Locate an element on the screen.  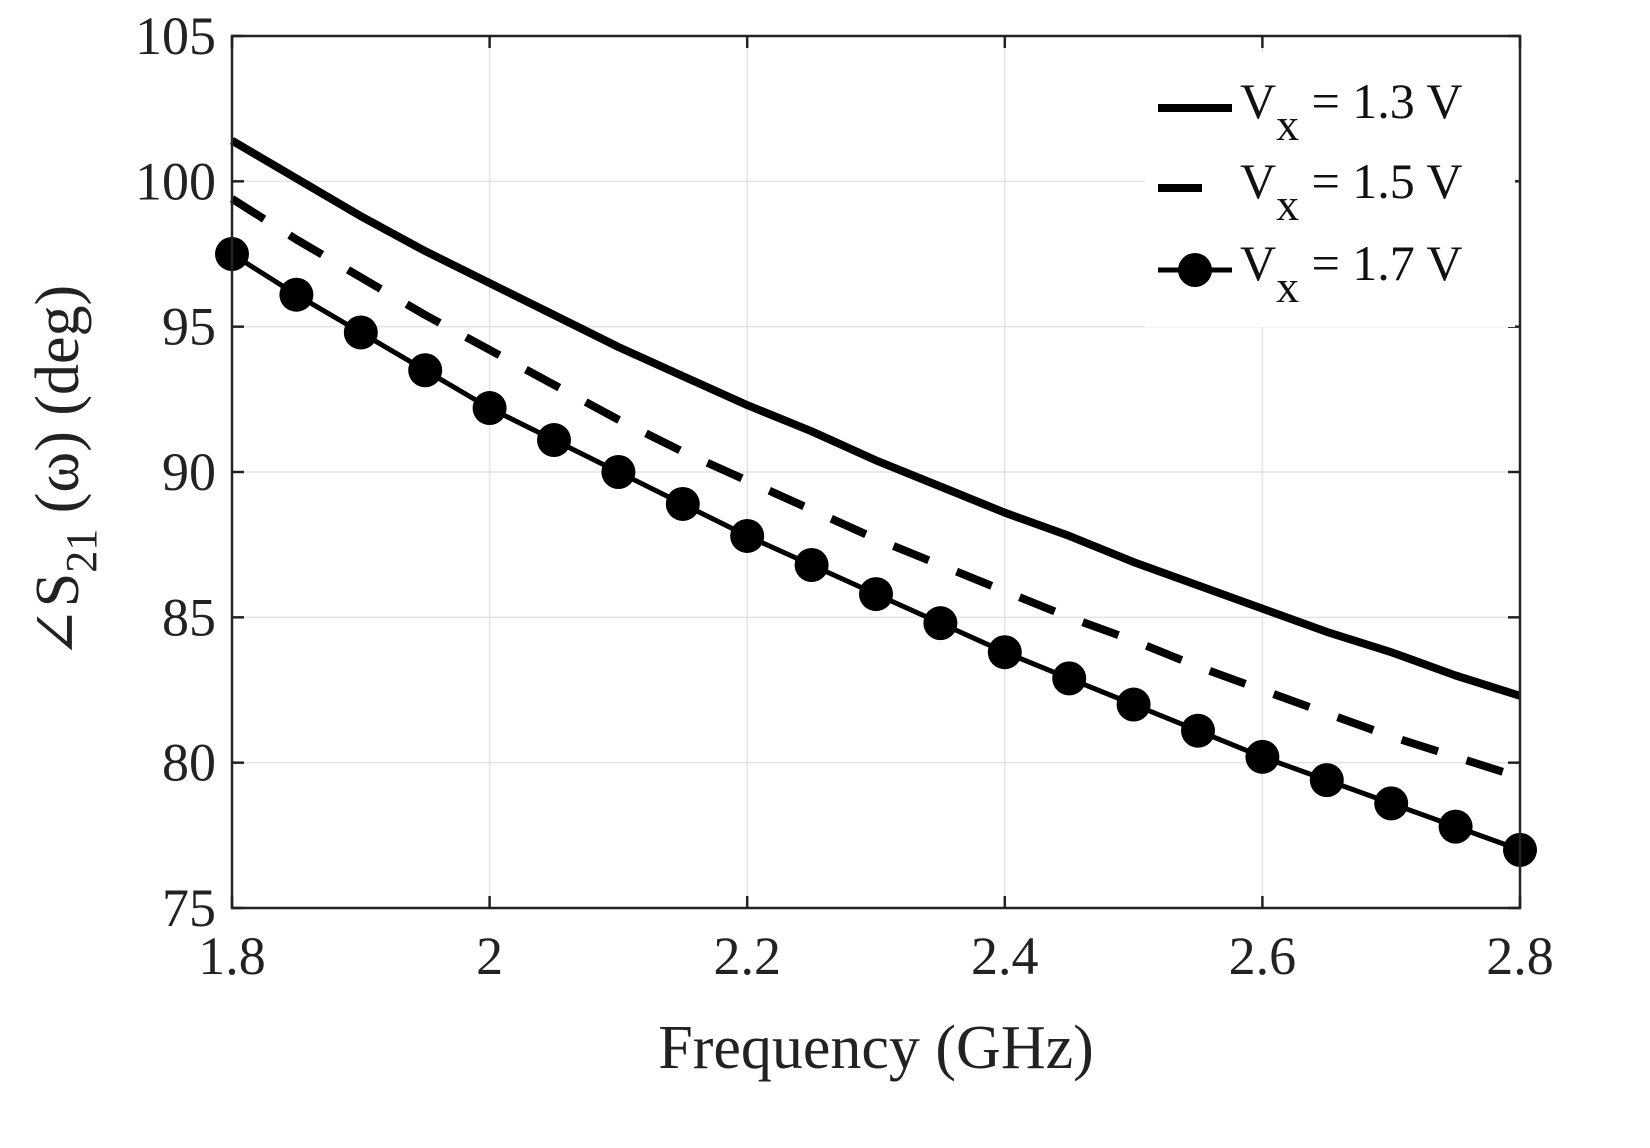
x-tick-label: 2.2 is located at coordinates (747, 956).